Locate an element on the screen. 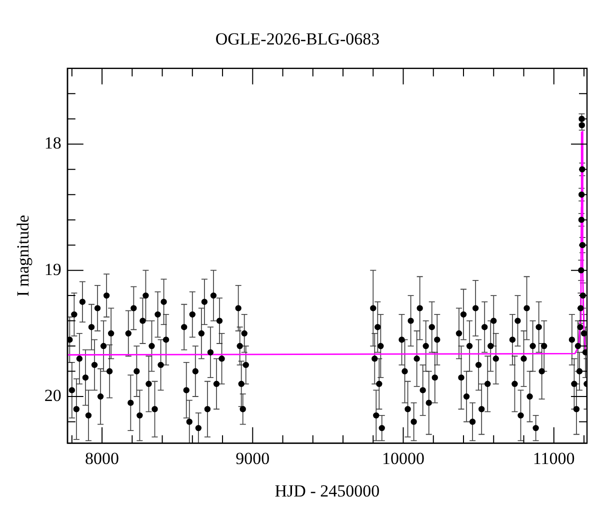  x-tick-label: 8000 is located at coordinates (102, 458).